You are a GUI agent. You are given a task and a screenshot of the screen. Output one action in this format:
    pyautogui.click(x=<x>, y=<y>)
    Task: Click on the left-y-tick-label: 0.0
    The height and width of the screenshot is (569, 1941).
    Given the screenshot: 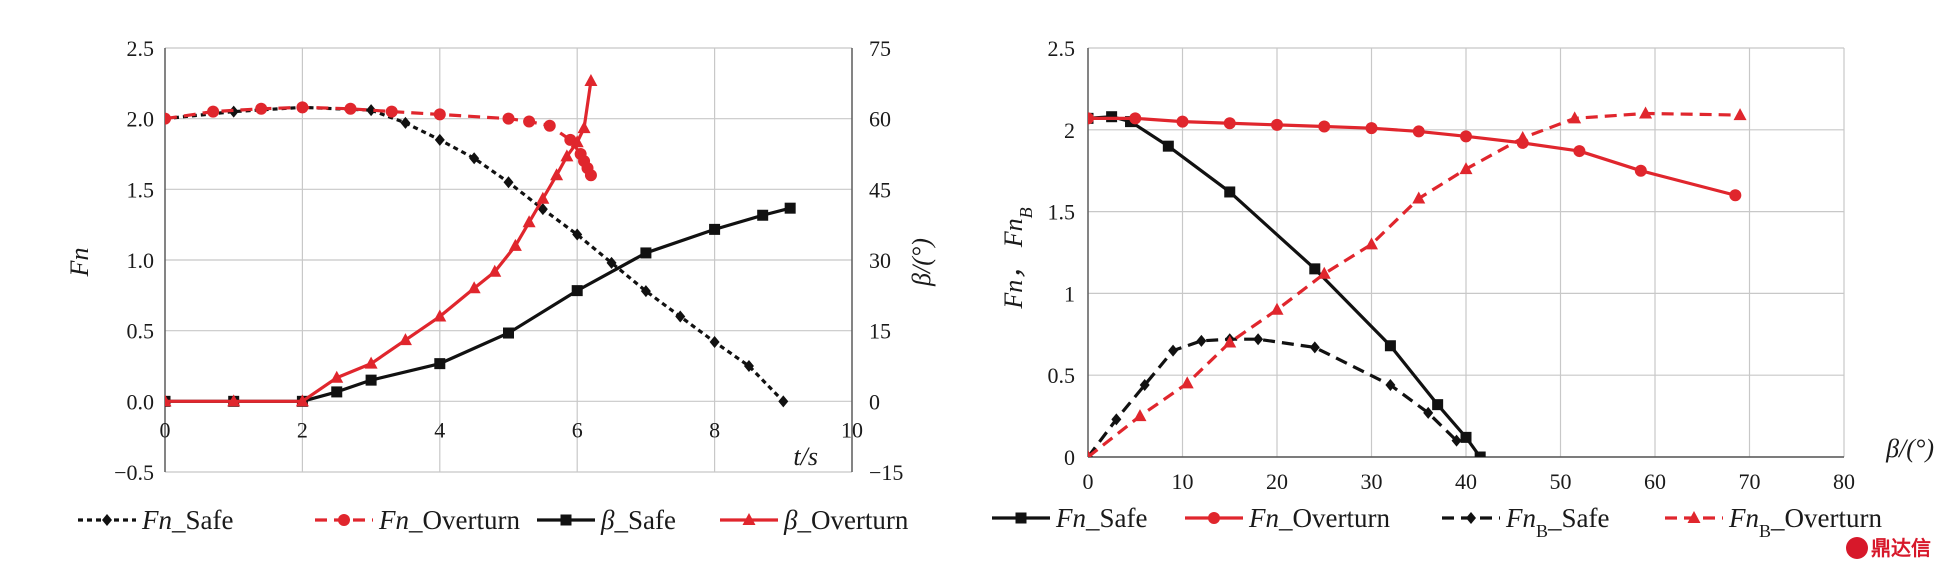 What is the action you would take?
    pyautogui.click(x=141, y=401)
    